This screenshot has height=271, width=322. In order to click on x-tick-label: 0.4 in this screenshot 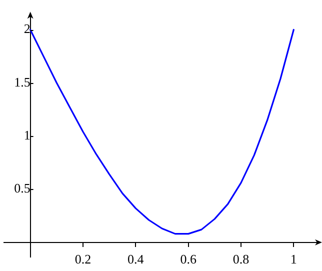, I will do `click(136, 259)`.